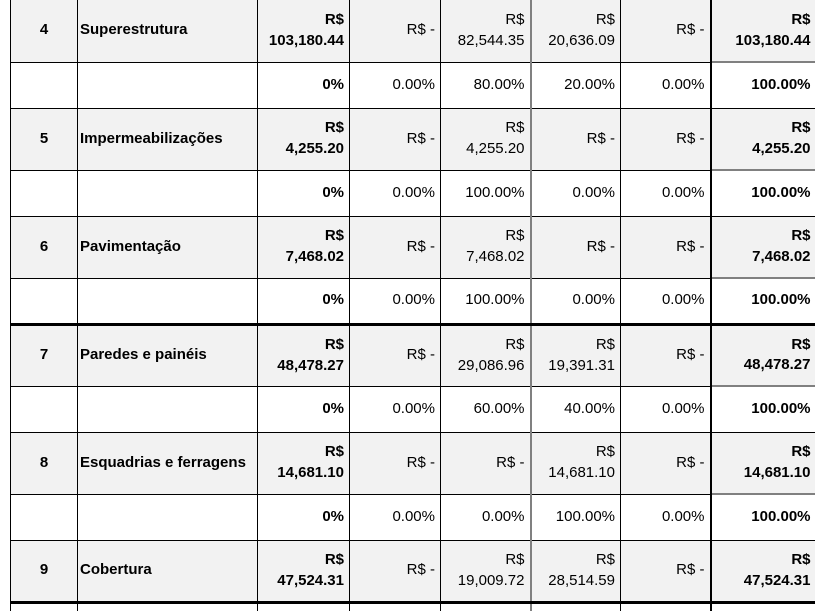 Image resolution: width=815 pixels, height=611 pixels. I want to click on item-number-cell: 9, so click(44, 571).